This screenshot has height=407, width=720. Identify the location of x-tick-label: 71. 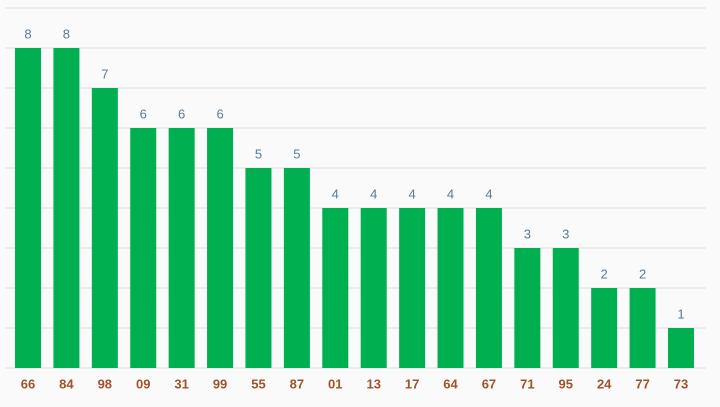
(527, 383).